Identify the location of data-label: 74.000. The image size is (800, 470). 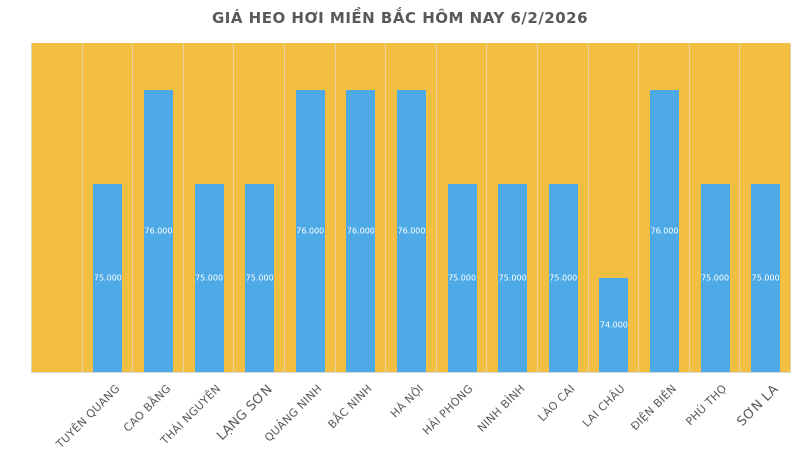
(613, 325).